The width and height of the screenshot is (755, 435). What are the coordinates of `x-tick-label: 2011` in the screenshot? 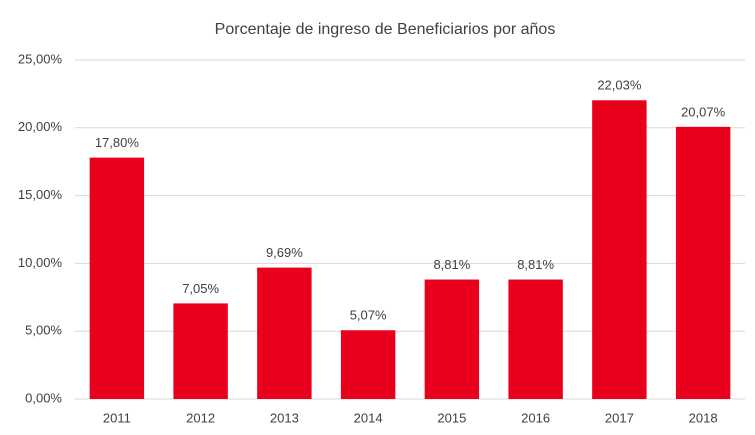 It's located at (117, 417).